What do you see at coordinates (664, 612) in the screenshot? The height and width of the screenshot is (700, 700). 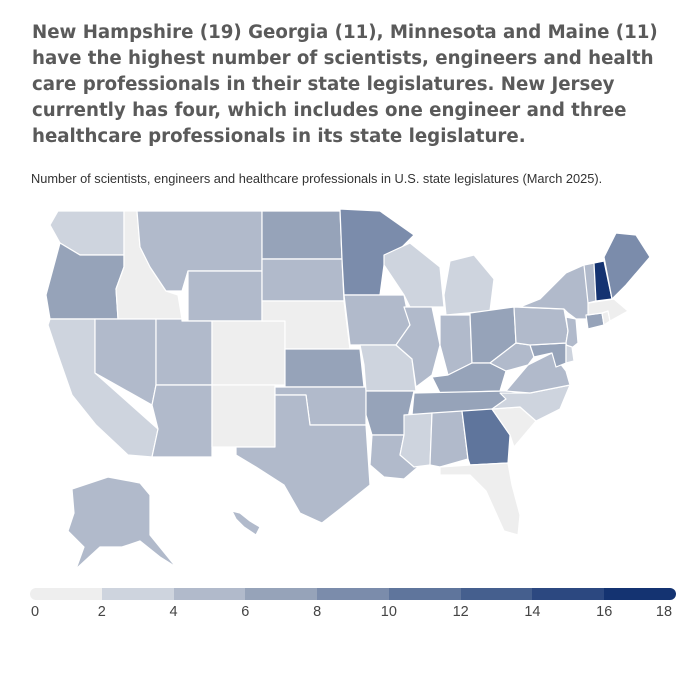 I see `legend-tick-label: 18` at bounding box center [664, 612].